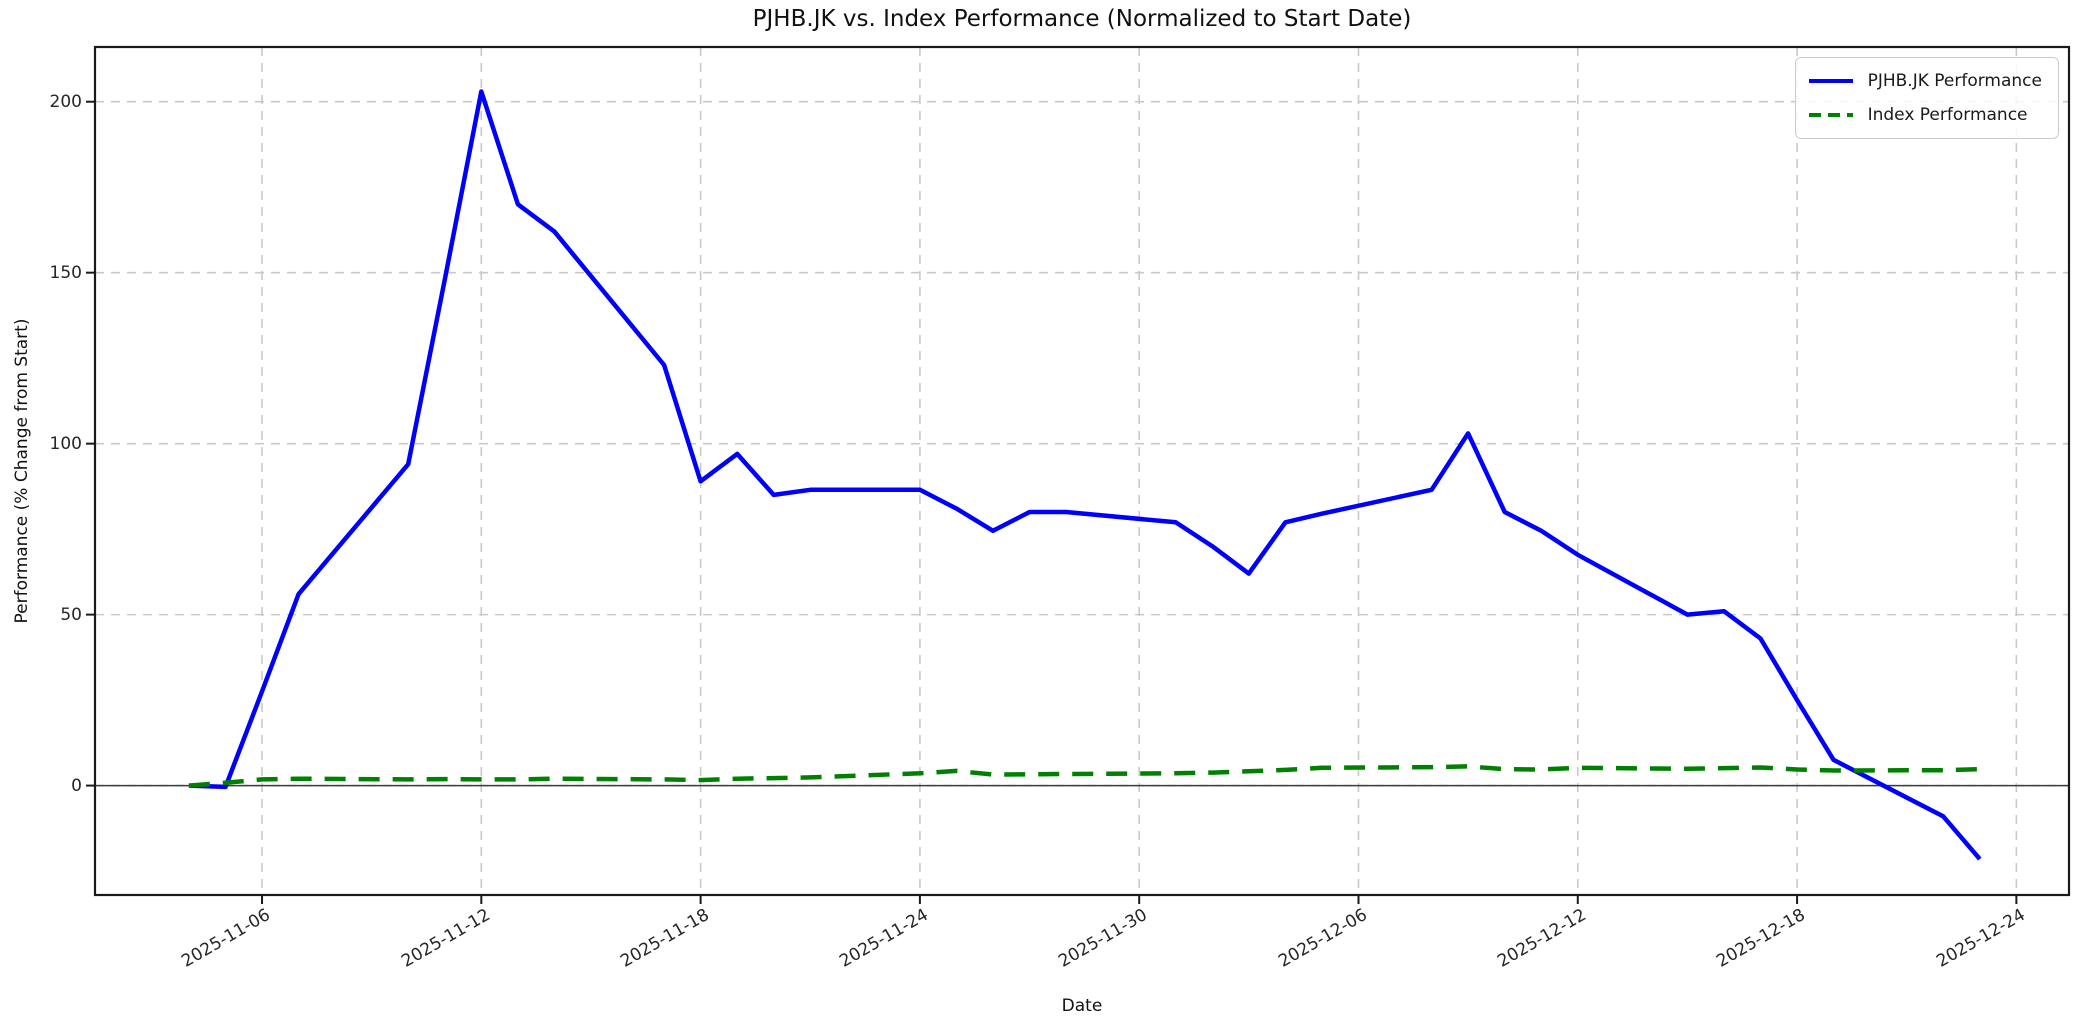  What do you see at coordinates (1926, 98) in the screenshot?
I see `legend: PJHB.JK Performance Index Performance` at bounding box center [1926, 98].